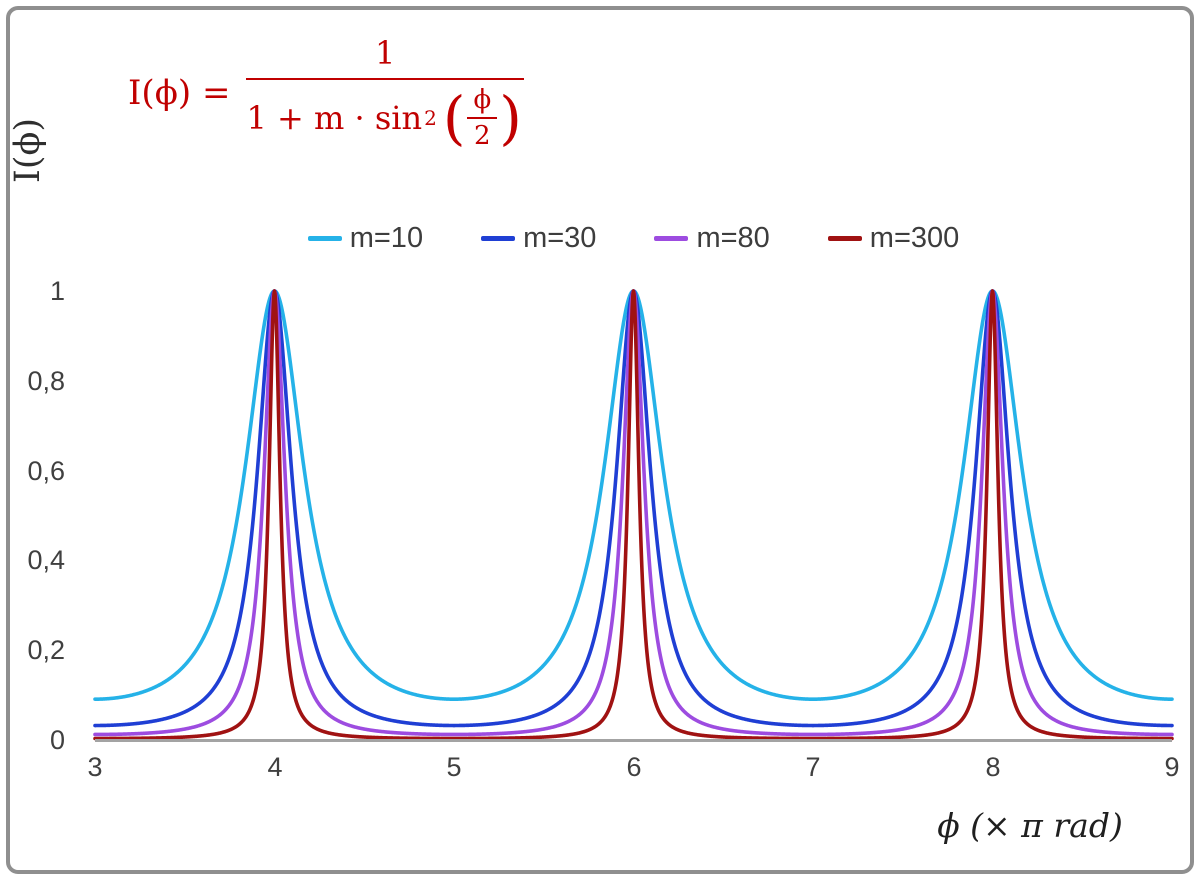 The width and height of the screenshot is (1200, 880). Describe the element at coordinates (1030, 825) in the screenshot. I see `x-axis-title: ϕ (× π rad)` at that location.